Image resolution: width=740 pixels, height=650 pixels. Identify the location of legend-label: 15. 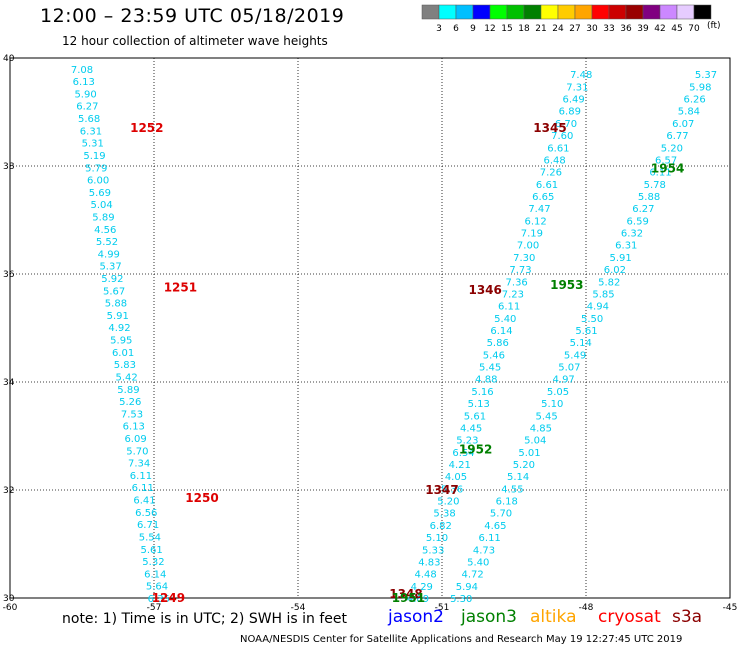
(506, 29).